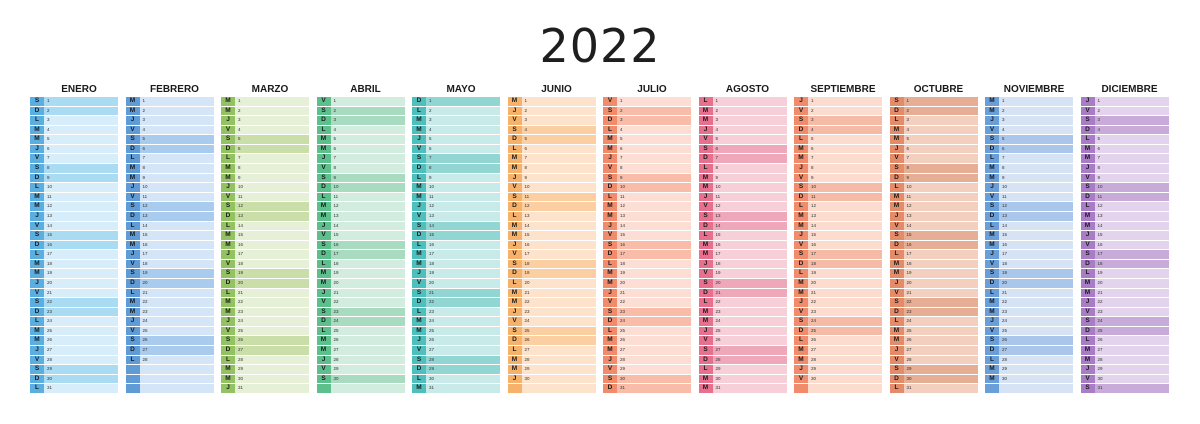  What do you see at coordinates (647, 245) in the screenshot?
I see `day-row: S 16` at bounding box center [647, 245].